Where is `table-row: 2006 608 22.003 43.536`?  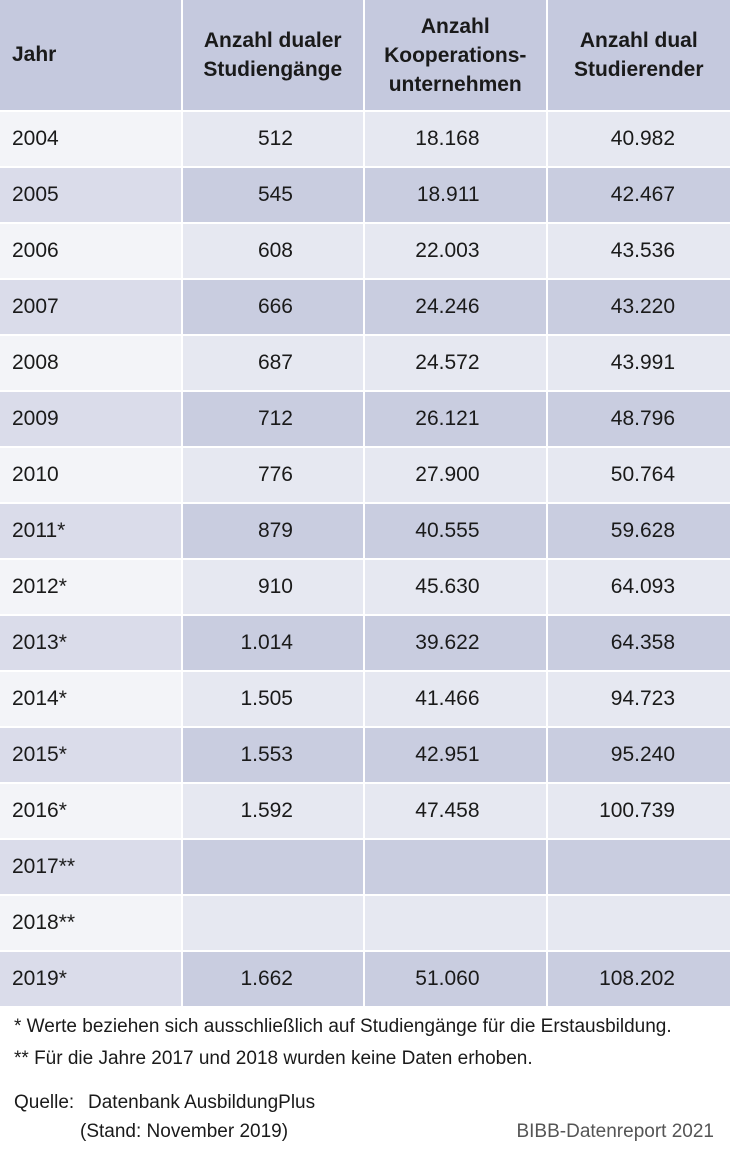
table-row: 2006 608 22.003 43.536 is located at coordinates (365, 252).